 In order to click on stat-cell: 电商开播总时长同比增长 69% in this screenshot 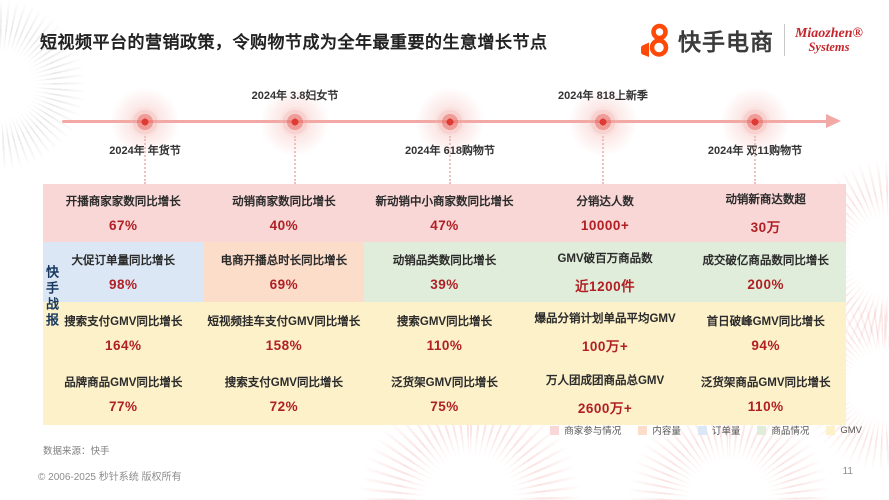, I will do `click(284, 272)`.